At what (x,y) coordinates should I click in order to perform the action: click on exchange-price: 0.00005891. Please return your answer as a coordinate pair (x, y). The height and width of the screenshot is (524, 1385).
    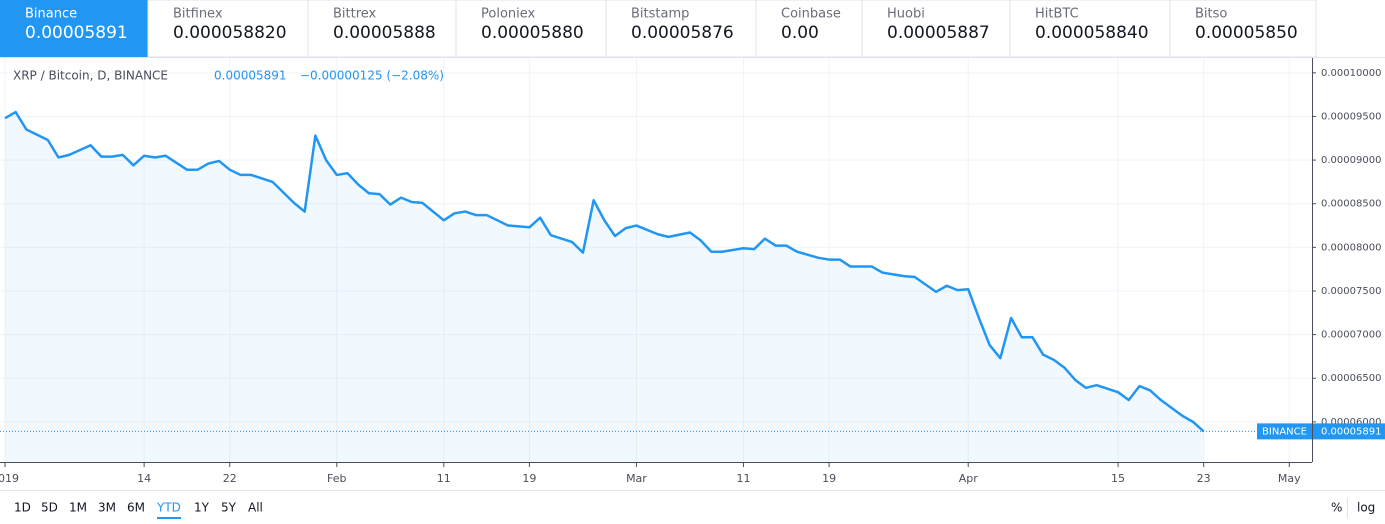
    Looking at the image, I should click on (76, 33).